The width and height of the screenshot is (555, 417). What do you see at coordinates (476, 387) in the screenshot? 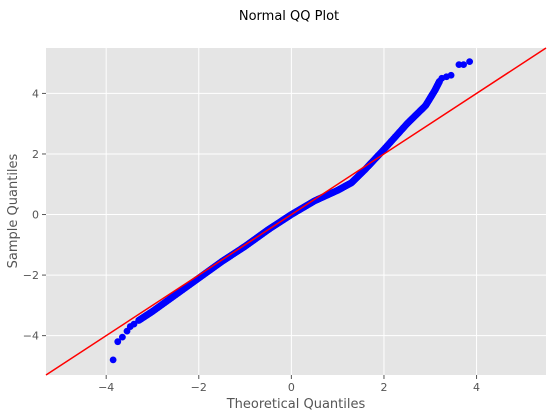
I see `x-tick-label: 4` at bounding box center [476, 387].